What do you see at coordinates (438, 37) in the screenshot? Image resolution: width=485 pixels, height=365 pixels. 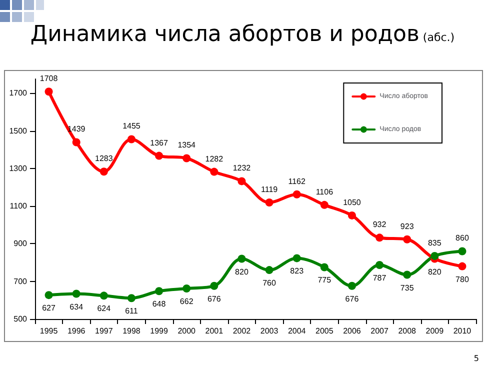 I see `chart-subtitle: (абс.)` at bounding box center [438, 37].